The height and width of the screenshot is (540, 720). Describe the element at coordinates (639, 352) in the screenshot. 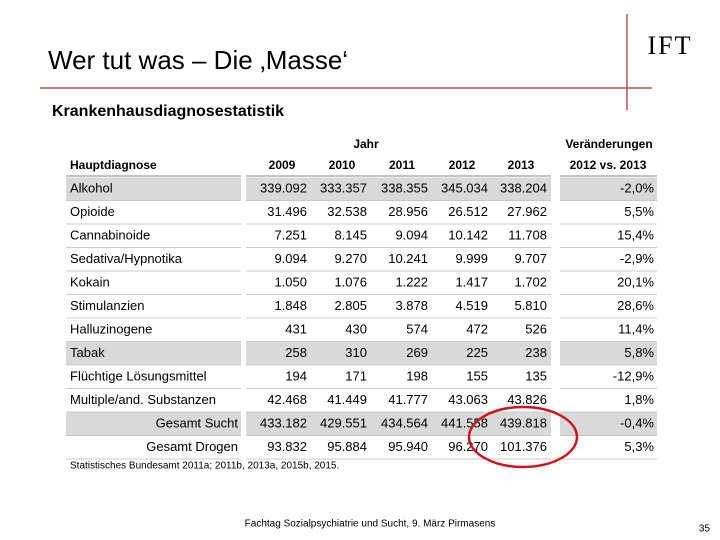

I see `cell-value: 5,8%` at that location.